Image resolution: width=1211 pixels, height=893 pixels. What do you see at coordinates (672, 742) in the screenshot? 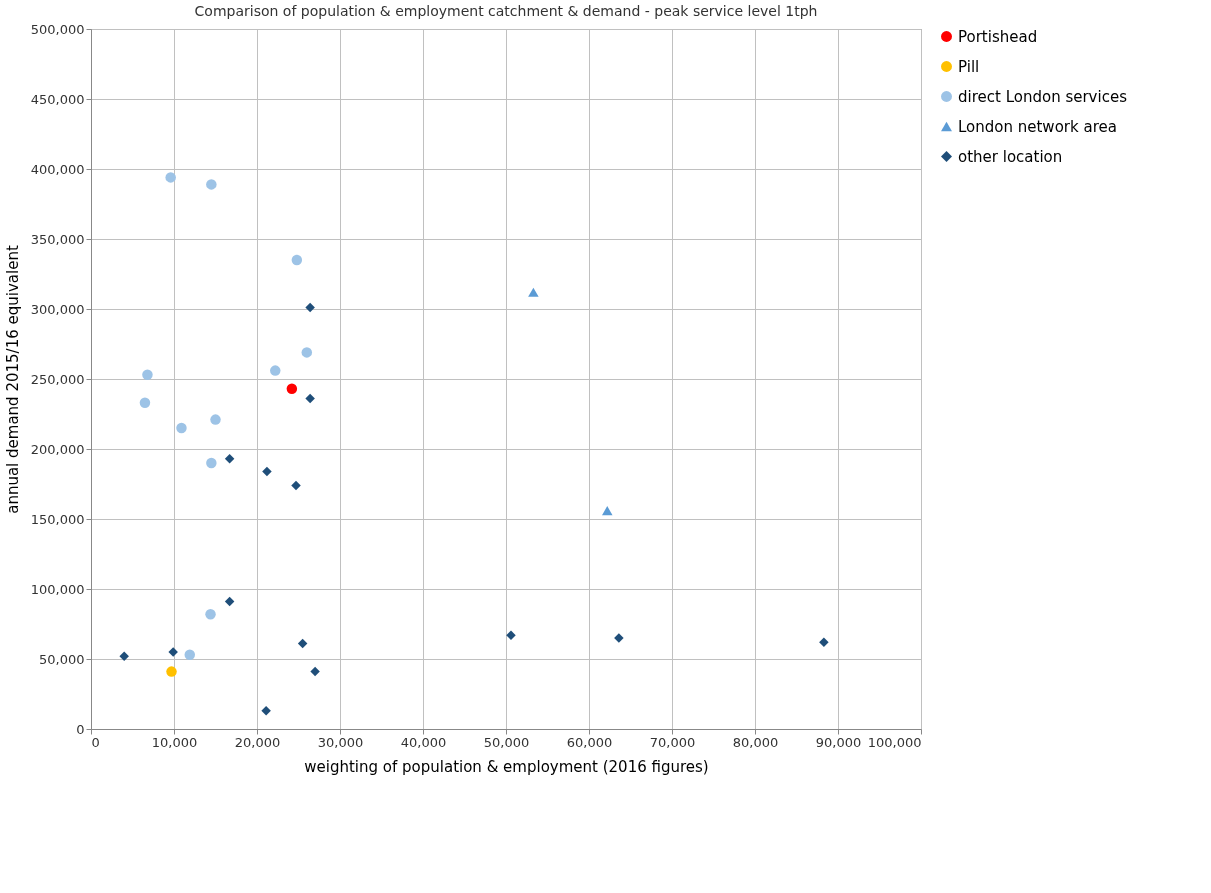
I see `x-tick-label: 70,000` at bounding box center [672, 742].